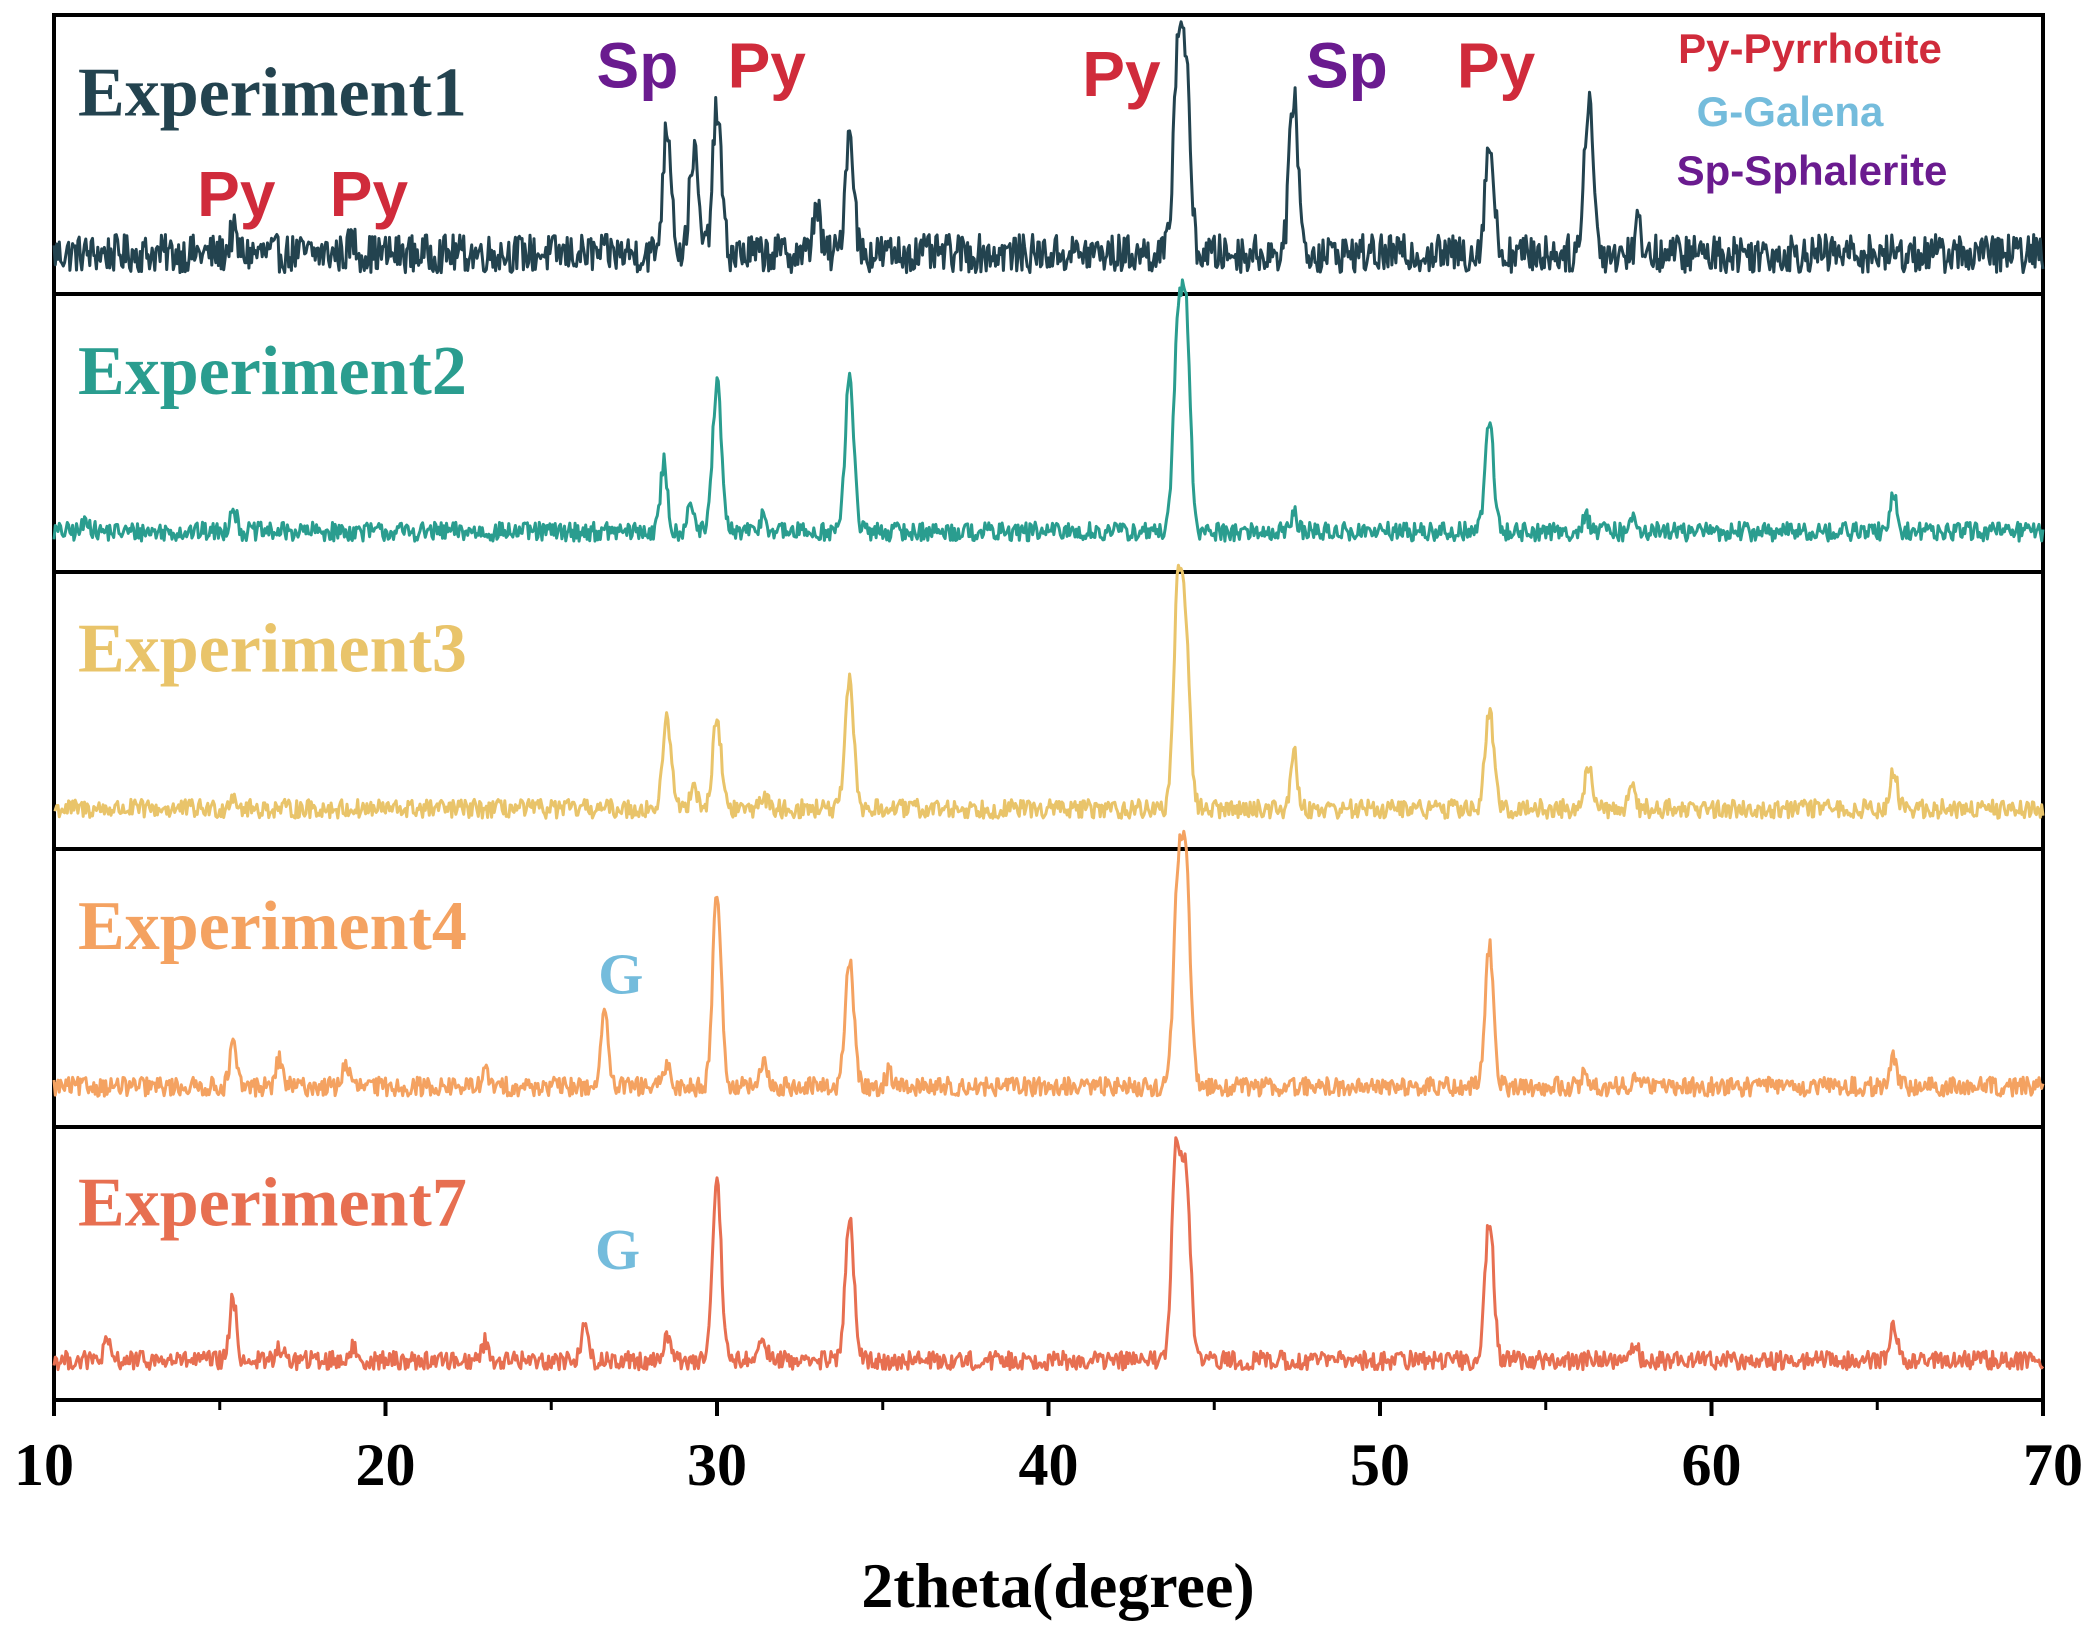 This screenshot has height=1641, width=2099. Describe the element at coordinates (1810, 48) in the screenshot. I see `legend-entry: Py-Pyrrhotite` at that location.